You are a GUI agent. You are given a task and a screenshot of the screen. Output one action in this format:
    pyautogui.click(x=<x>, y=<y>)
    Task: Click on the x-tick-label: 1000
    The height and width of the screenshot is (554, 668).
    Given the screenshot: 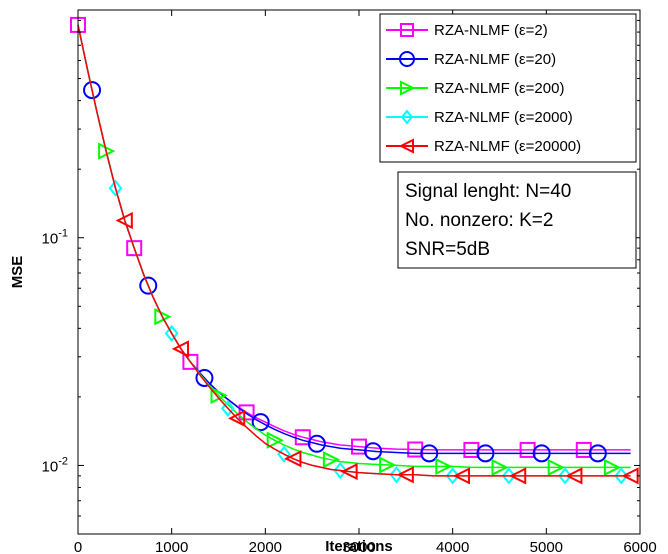 What is the action you would take?
    pyautogui.click(x=171, y=546)
    